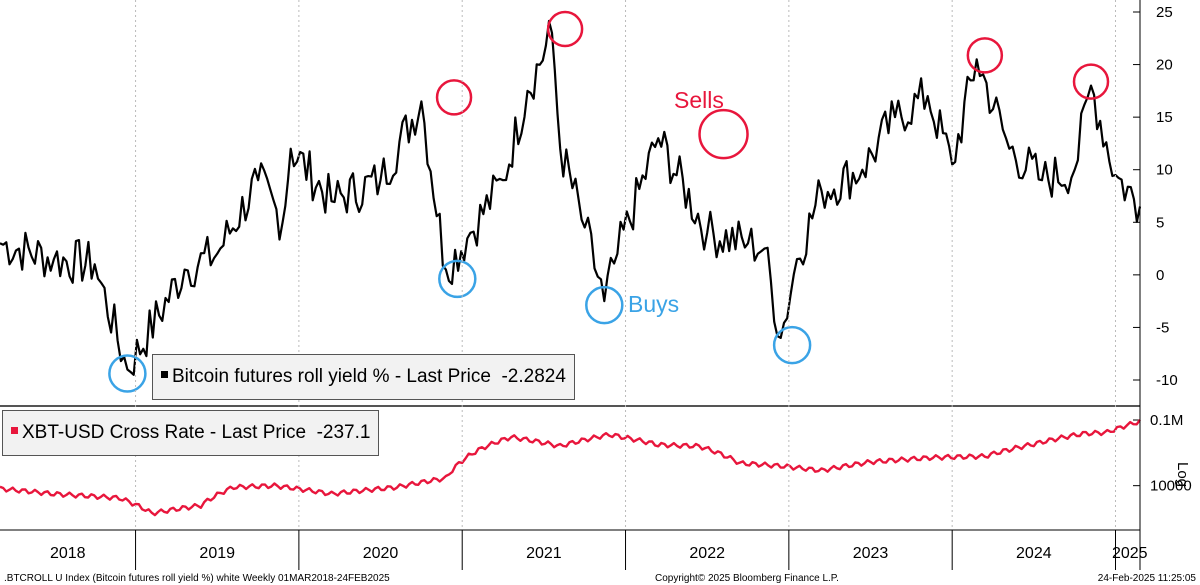 Image resolution: width=1200 pixels, height=585 pixels. I want to click on y-tick-label: 0.1M, so click(1166, 420).